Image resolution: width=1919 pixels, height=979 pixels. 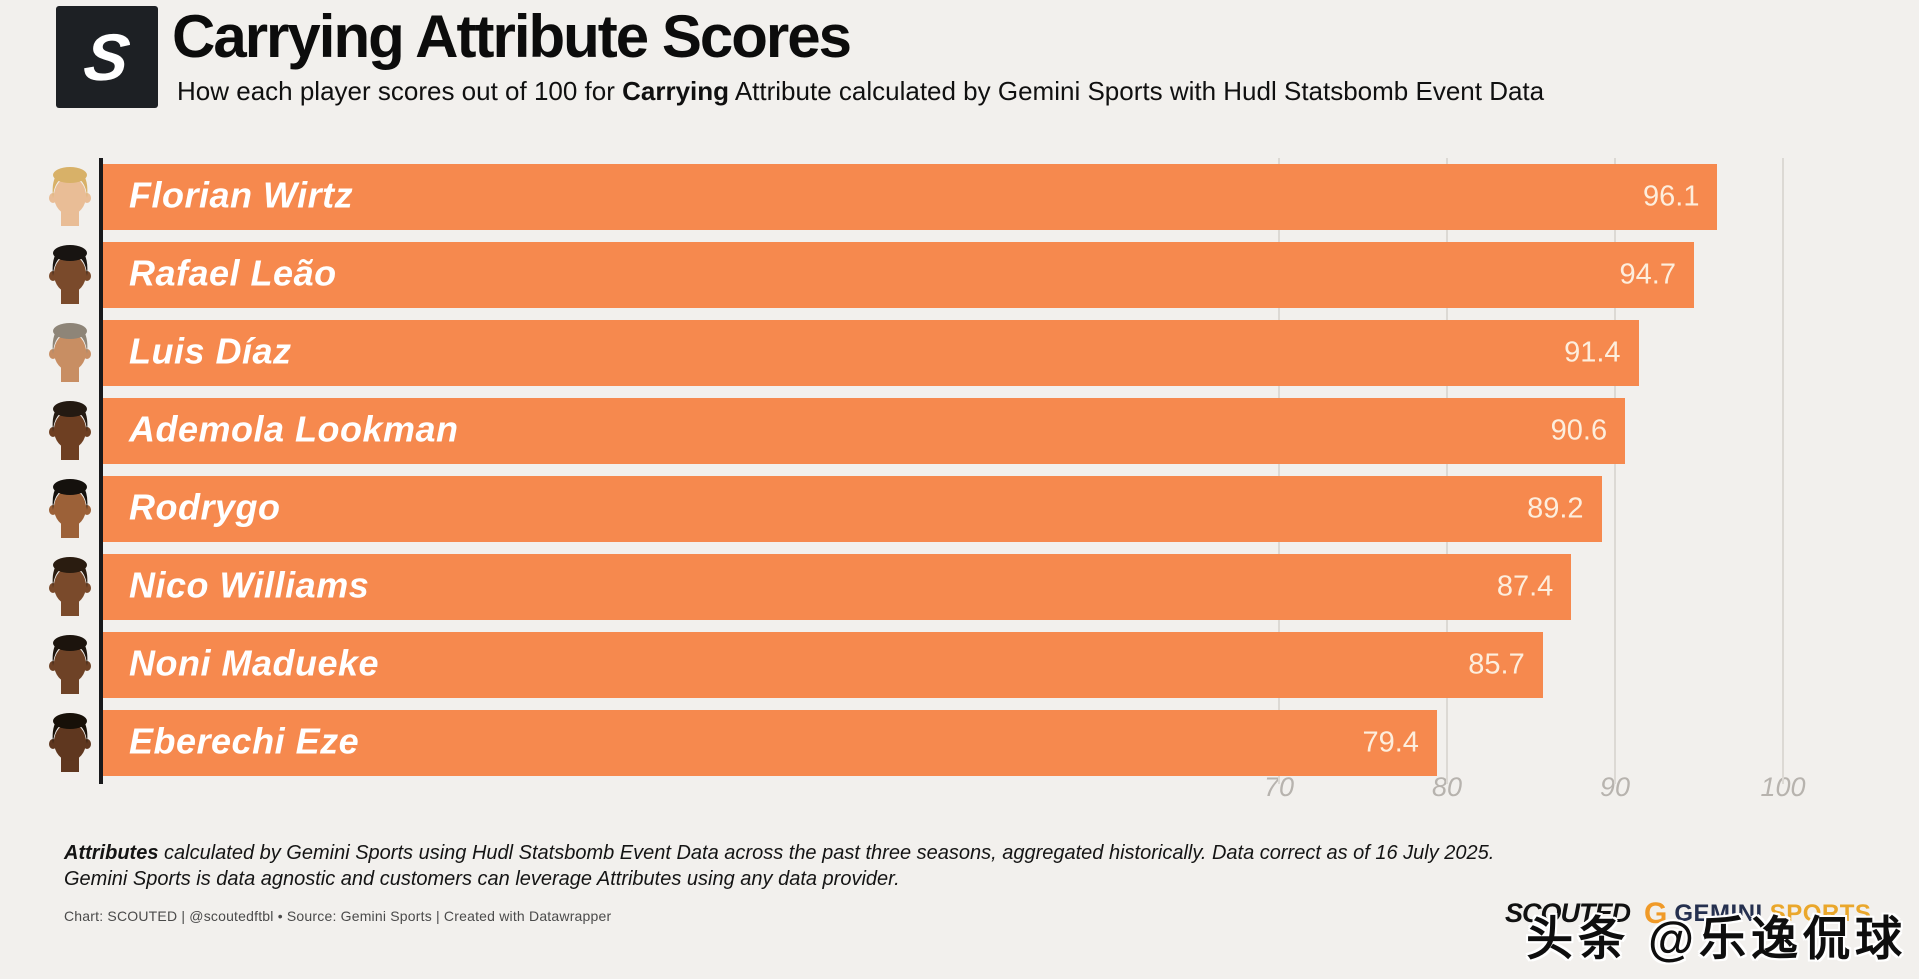 I want to click on subtitle-highlight: Carrying, so click(x=676, y=91).